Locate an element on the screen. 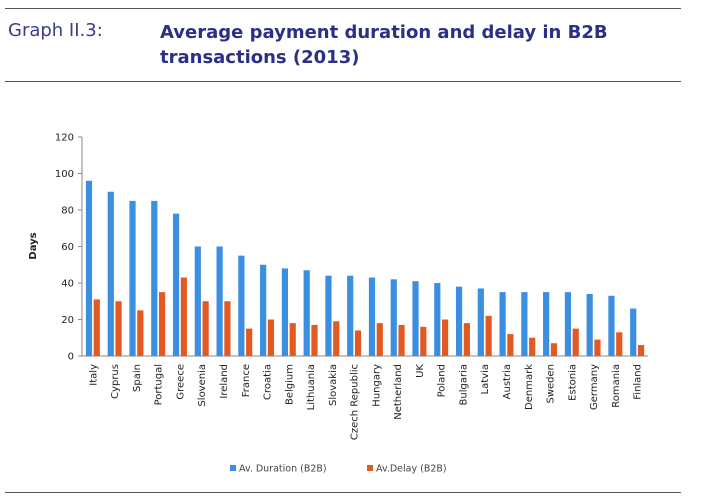 This screenshot has width=705, height=502. legend-swatch-delay is located at coordinates (370, 468).